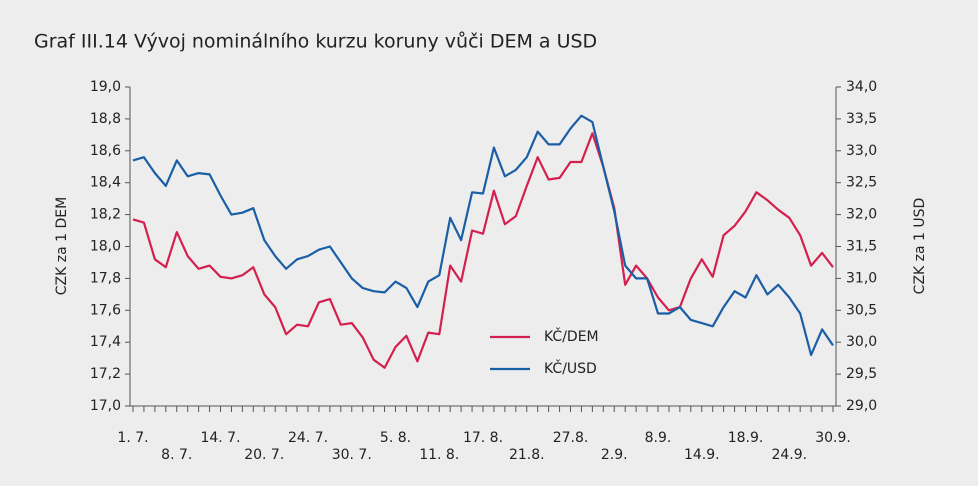  Describe the element at coordinates (220, 438) in the screenshot. I see `x-tick-label: 14. 7.` at that location.